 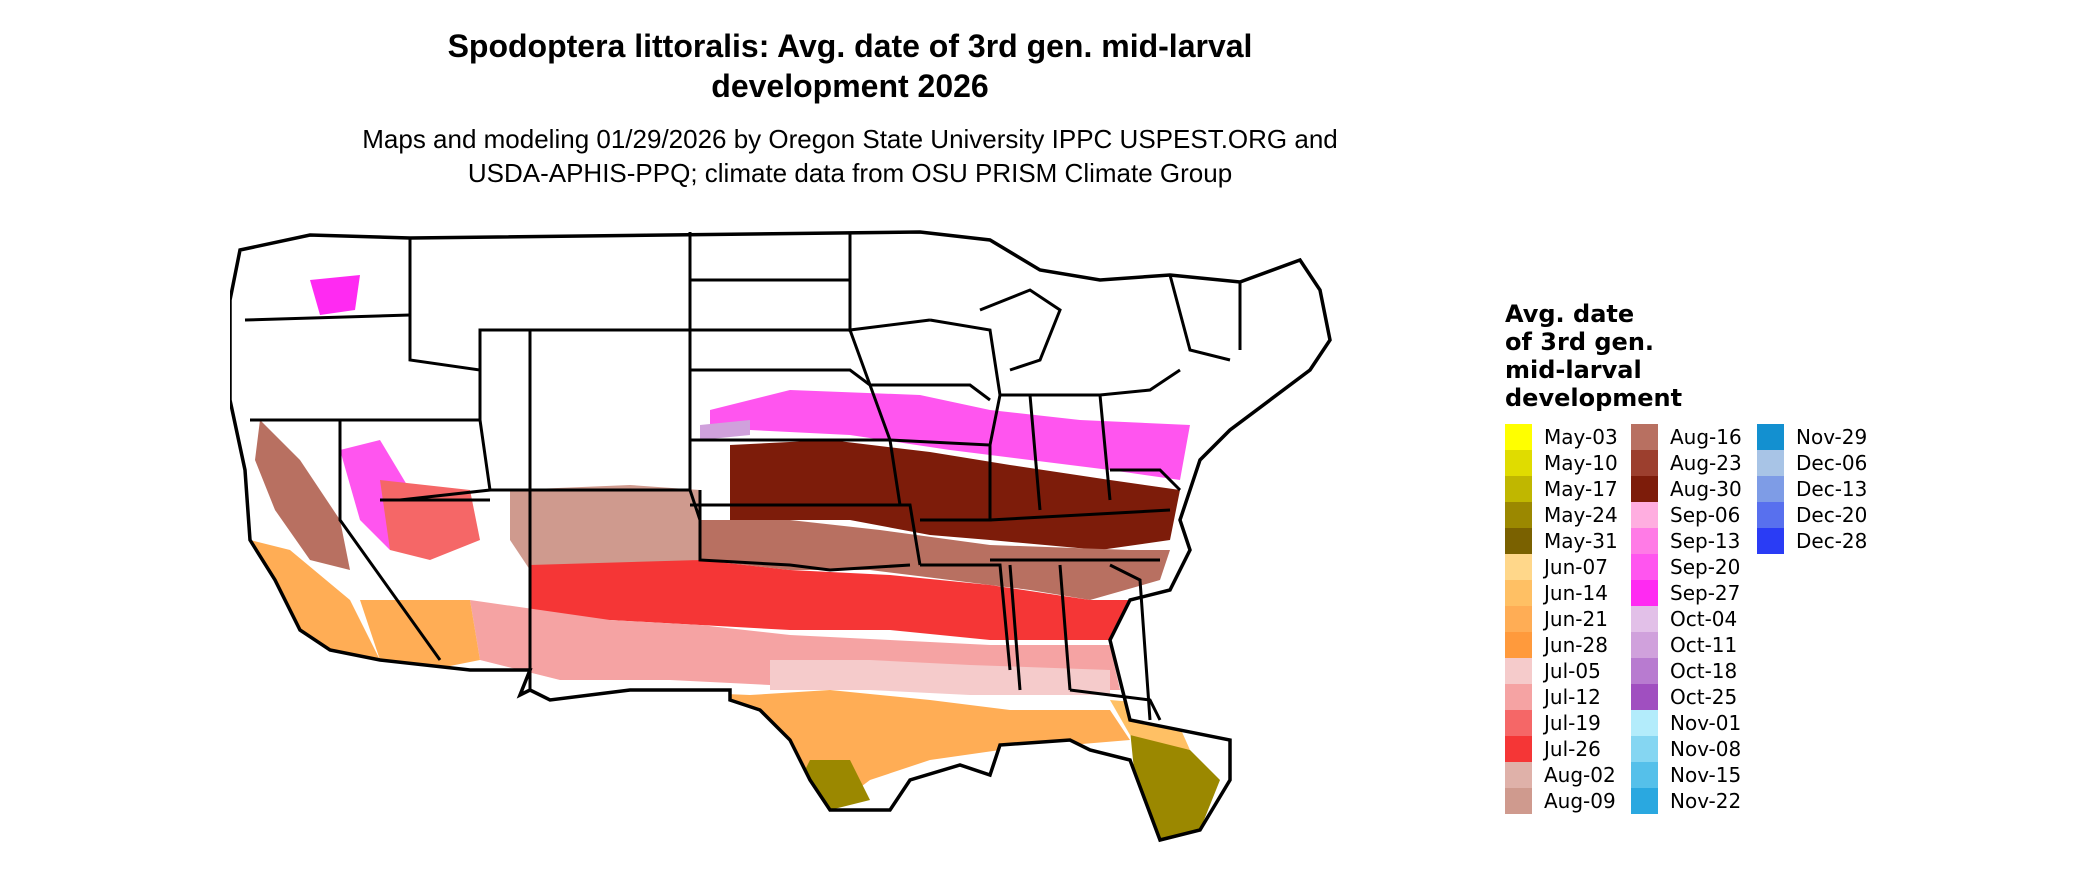 What do you see at coordinates (1704, 619) in the screenshot?
I see `legend-label: Oct-04` at bounding box center [1704, 619].